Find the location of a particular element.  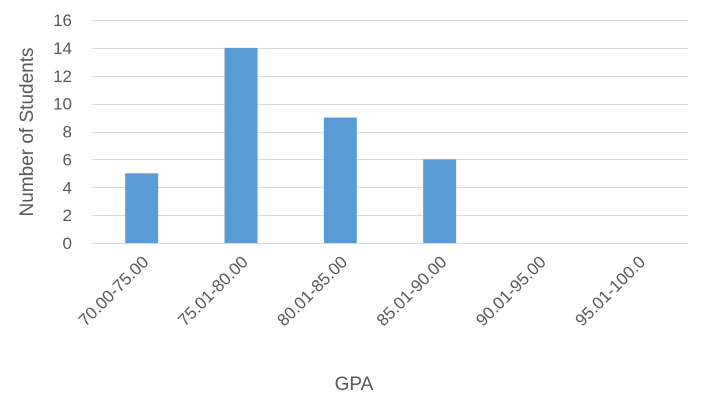

x-tick-label: 70.00-75.00 is located at coordinates (114, 291).